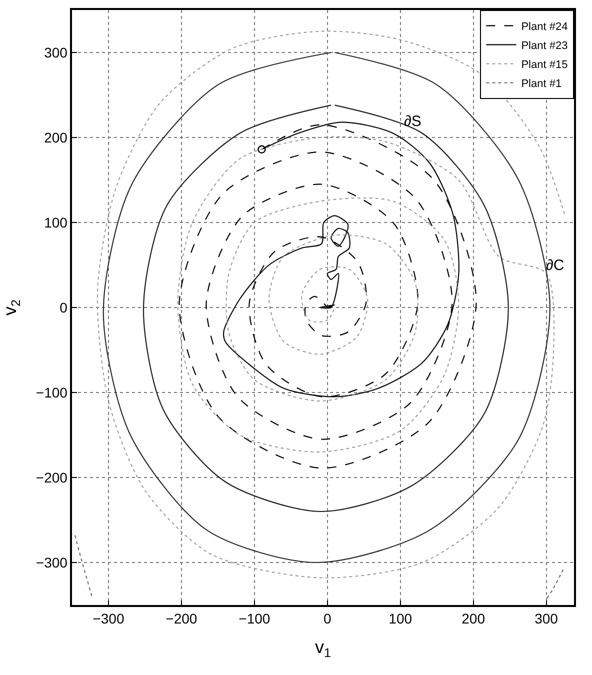 This screenshot has height=675, width=592. Describe the element at coordinates (327, 618) in the screenshot. I see `x-tick-label: 0` at that location.